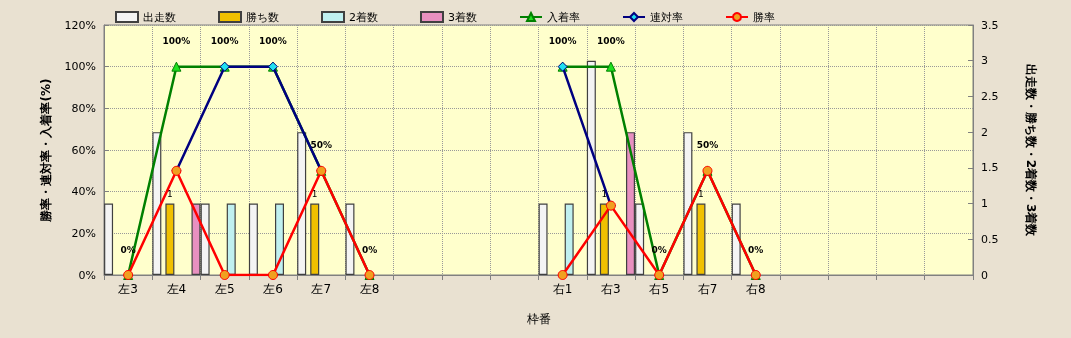 This screenshot has height=338, width=1071. What do you see at coordinates (755, 289) in the screenshot?
I see `x-tick-label: 右8` at bounding box center [755, 289].